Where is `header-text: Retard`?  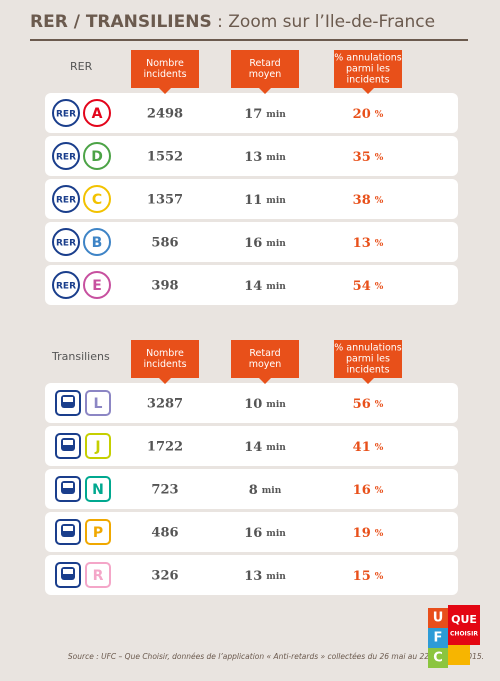 header-text: Retard is located at coordinates (264, 63).